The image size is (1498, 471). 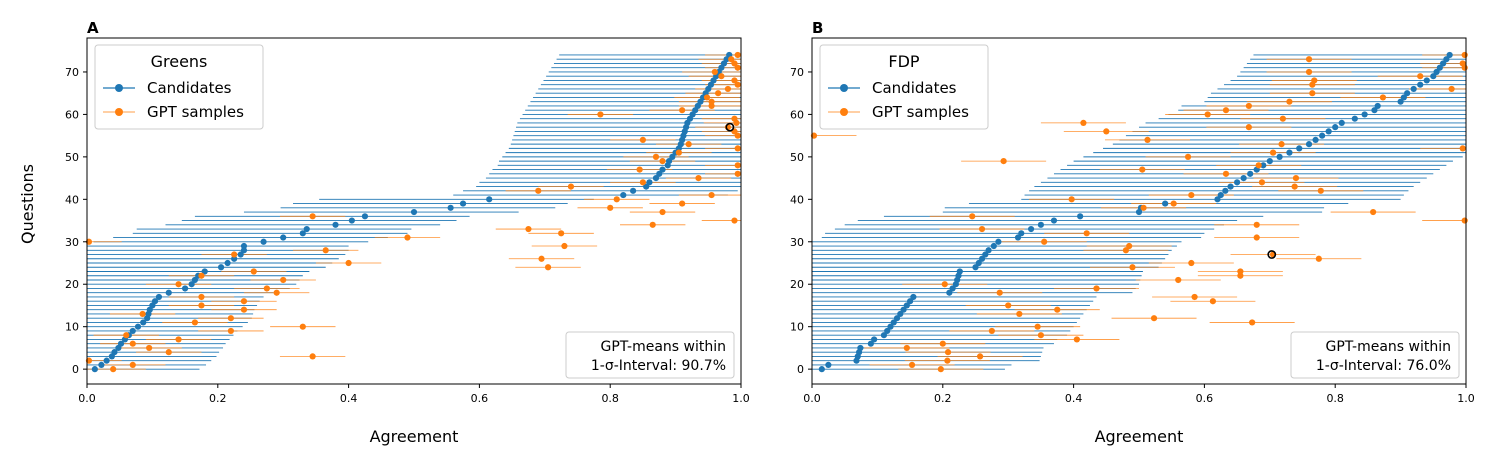 What do you see at coordinates (189, 88) in the screenshot?
I see `legend-label: Candidates` at bounding box center [189, 88].